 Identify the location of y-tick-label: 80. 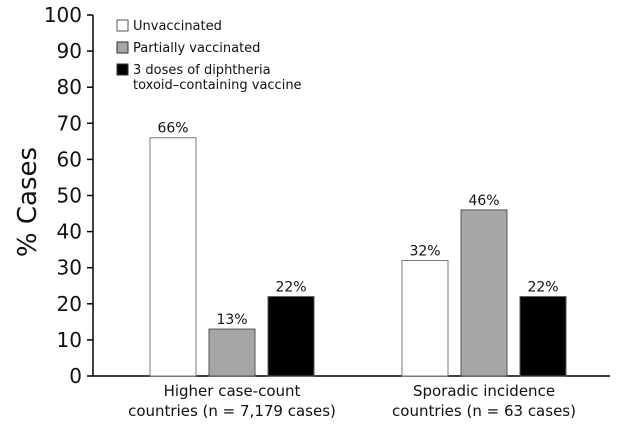
(69, 87).